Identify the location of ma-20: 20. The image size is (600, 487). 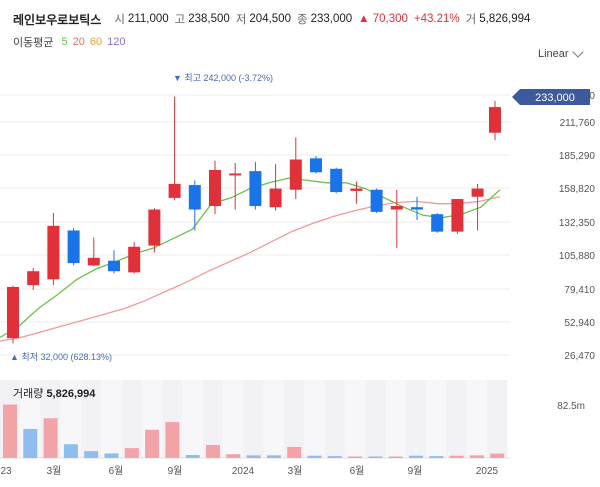
(78, 42).